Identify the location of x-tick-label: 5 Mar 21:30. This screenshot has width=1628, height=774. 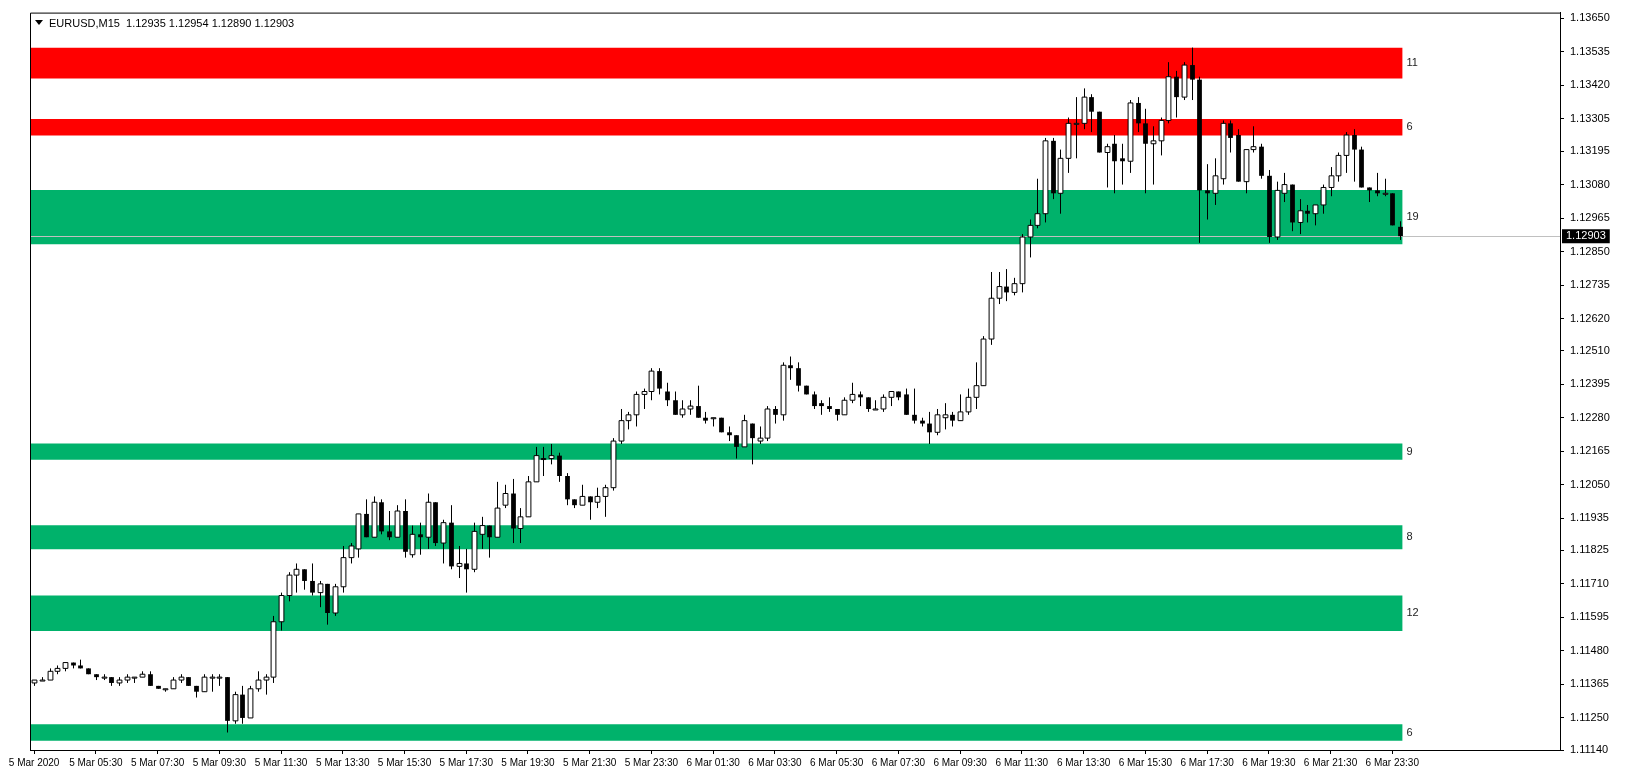
(590, 762).